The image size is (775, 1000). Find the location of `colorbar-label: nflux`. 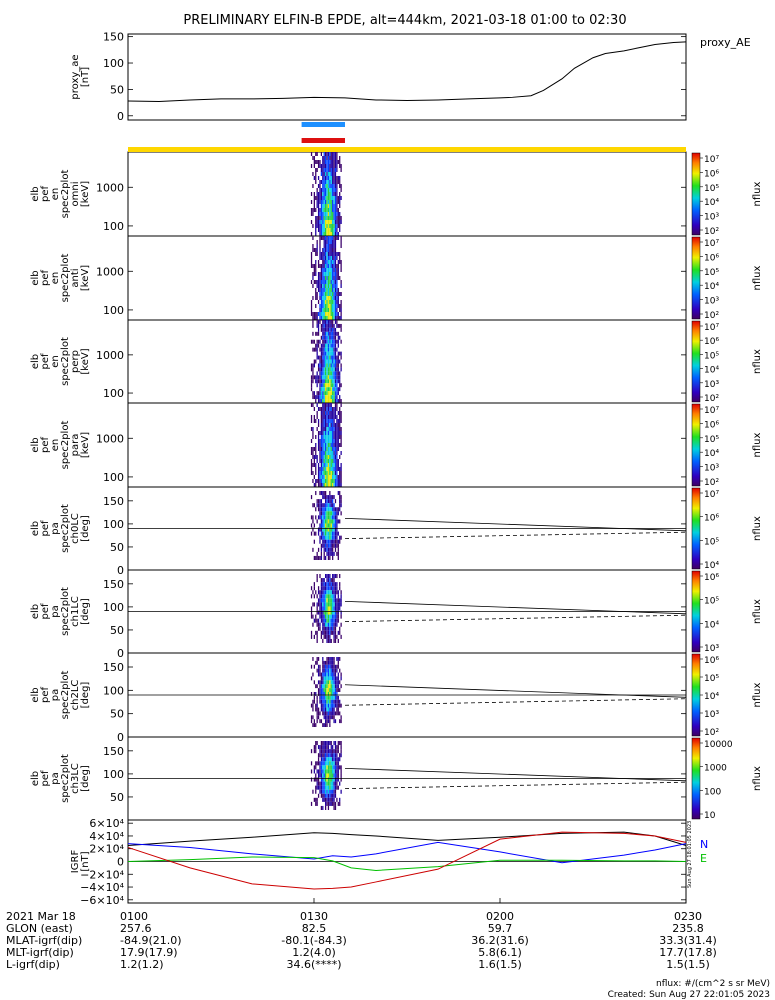

colorbar-label: nflux is located at coordinates (757, 361).